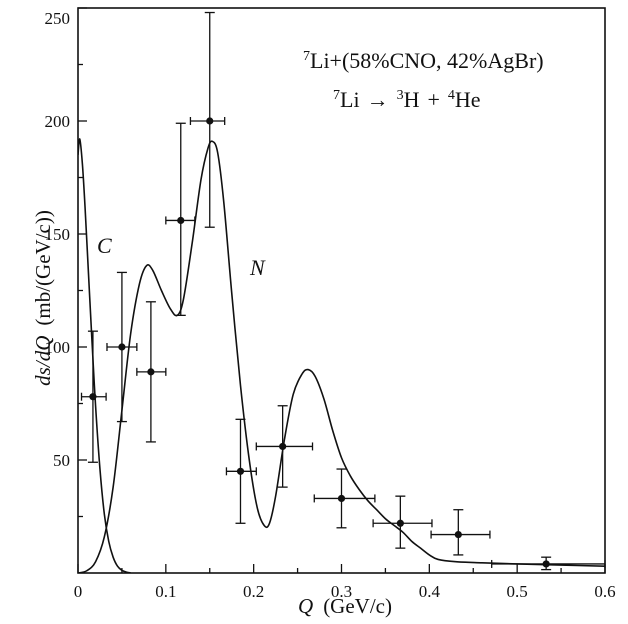  Describe the element at coordinates (427, 60) in the screenshot. I see `target-composition-text: Li+(58%CNO, 42%AgBr)` at that location.